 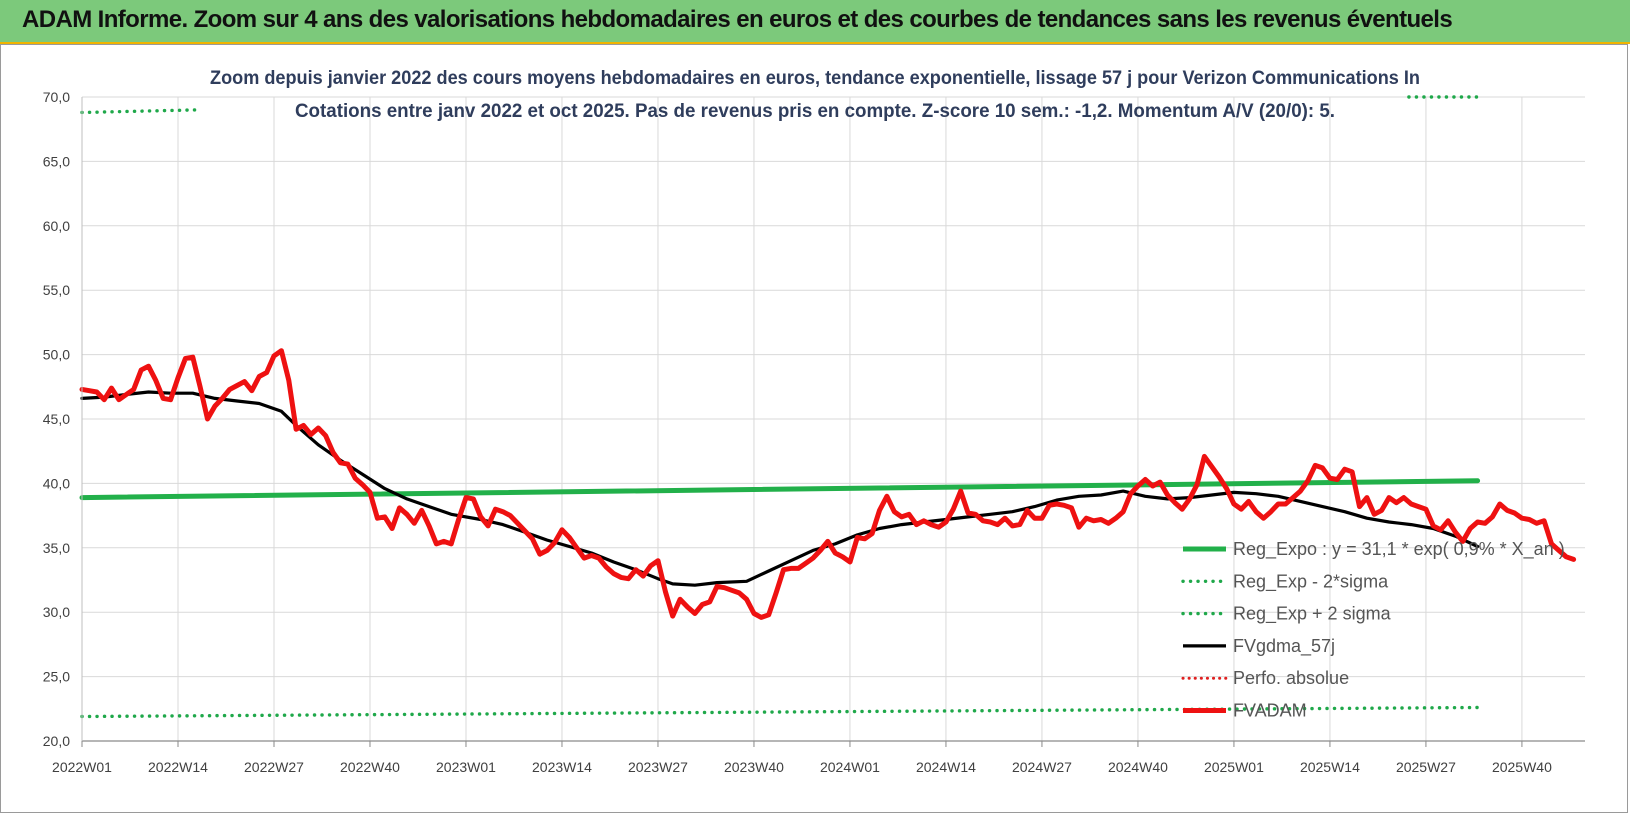 I want to click on legend-label-fvgdma-57j: FVgdma_57j, so click(x=1284, y=646).